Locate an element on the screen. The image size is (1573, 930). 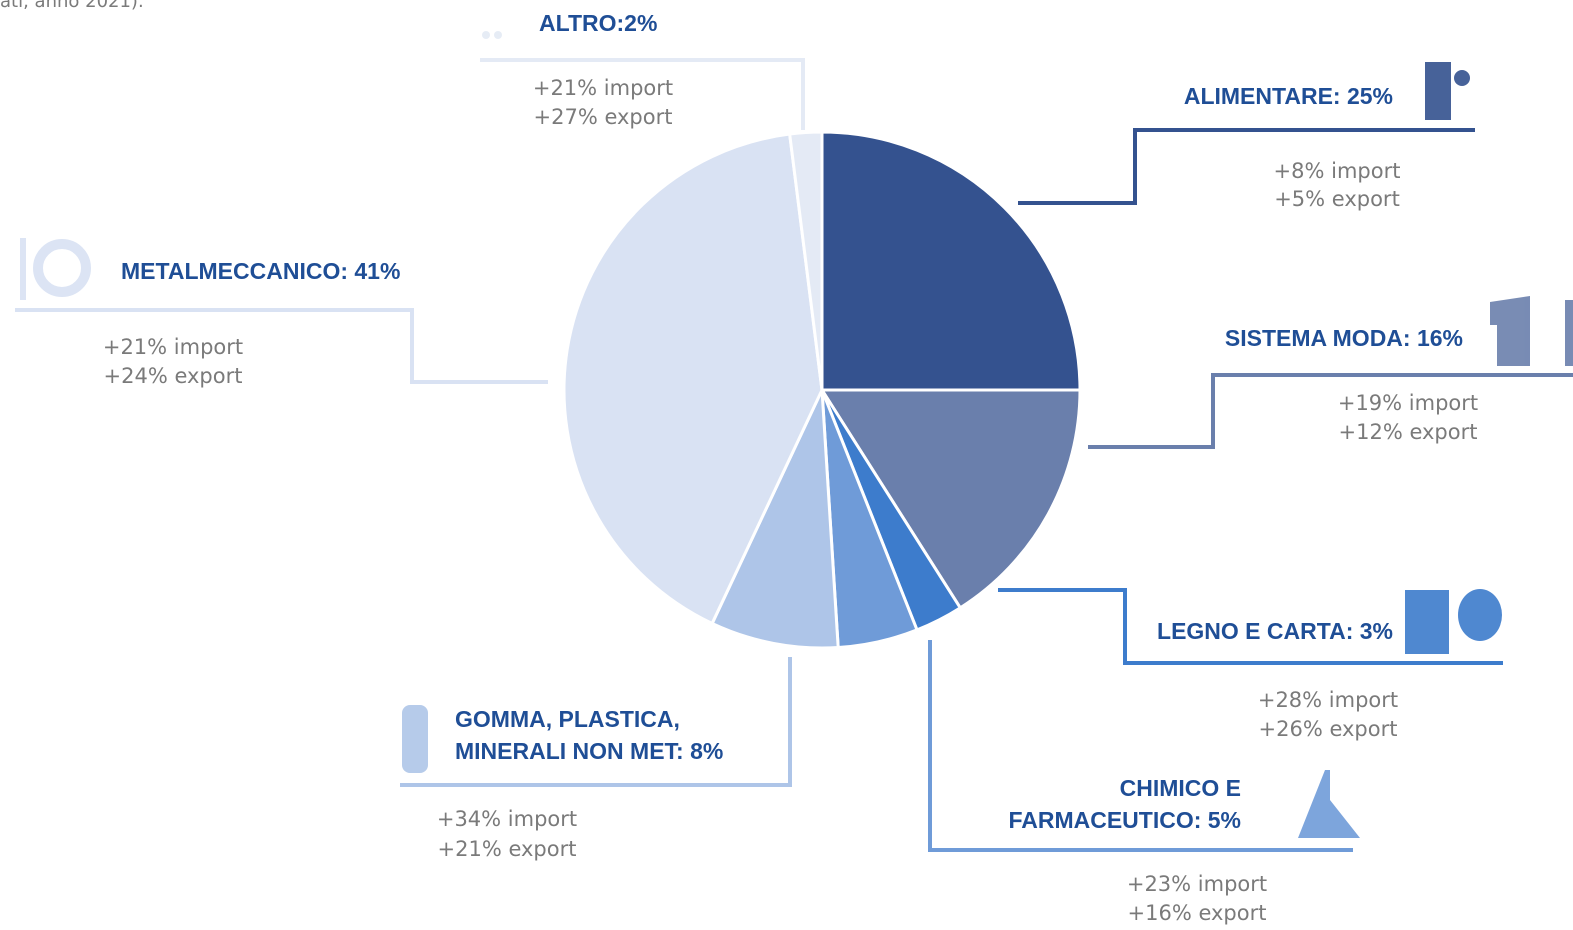
slice-note: +27% export is located at coordinates (603, 117).